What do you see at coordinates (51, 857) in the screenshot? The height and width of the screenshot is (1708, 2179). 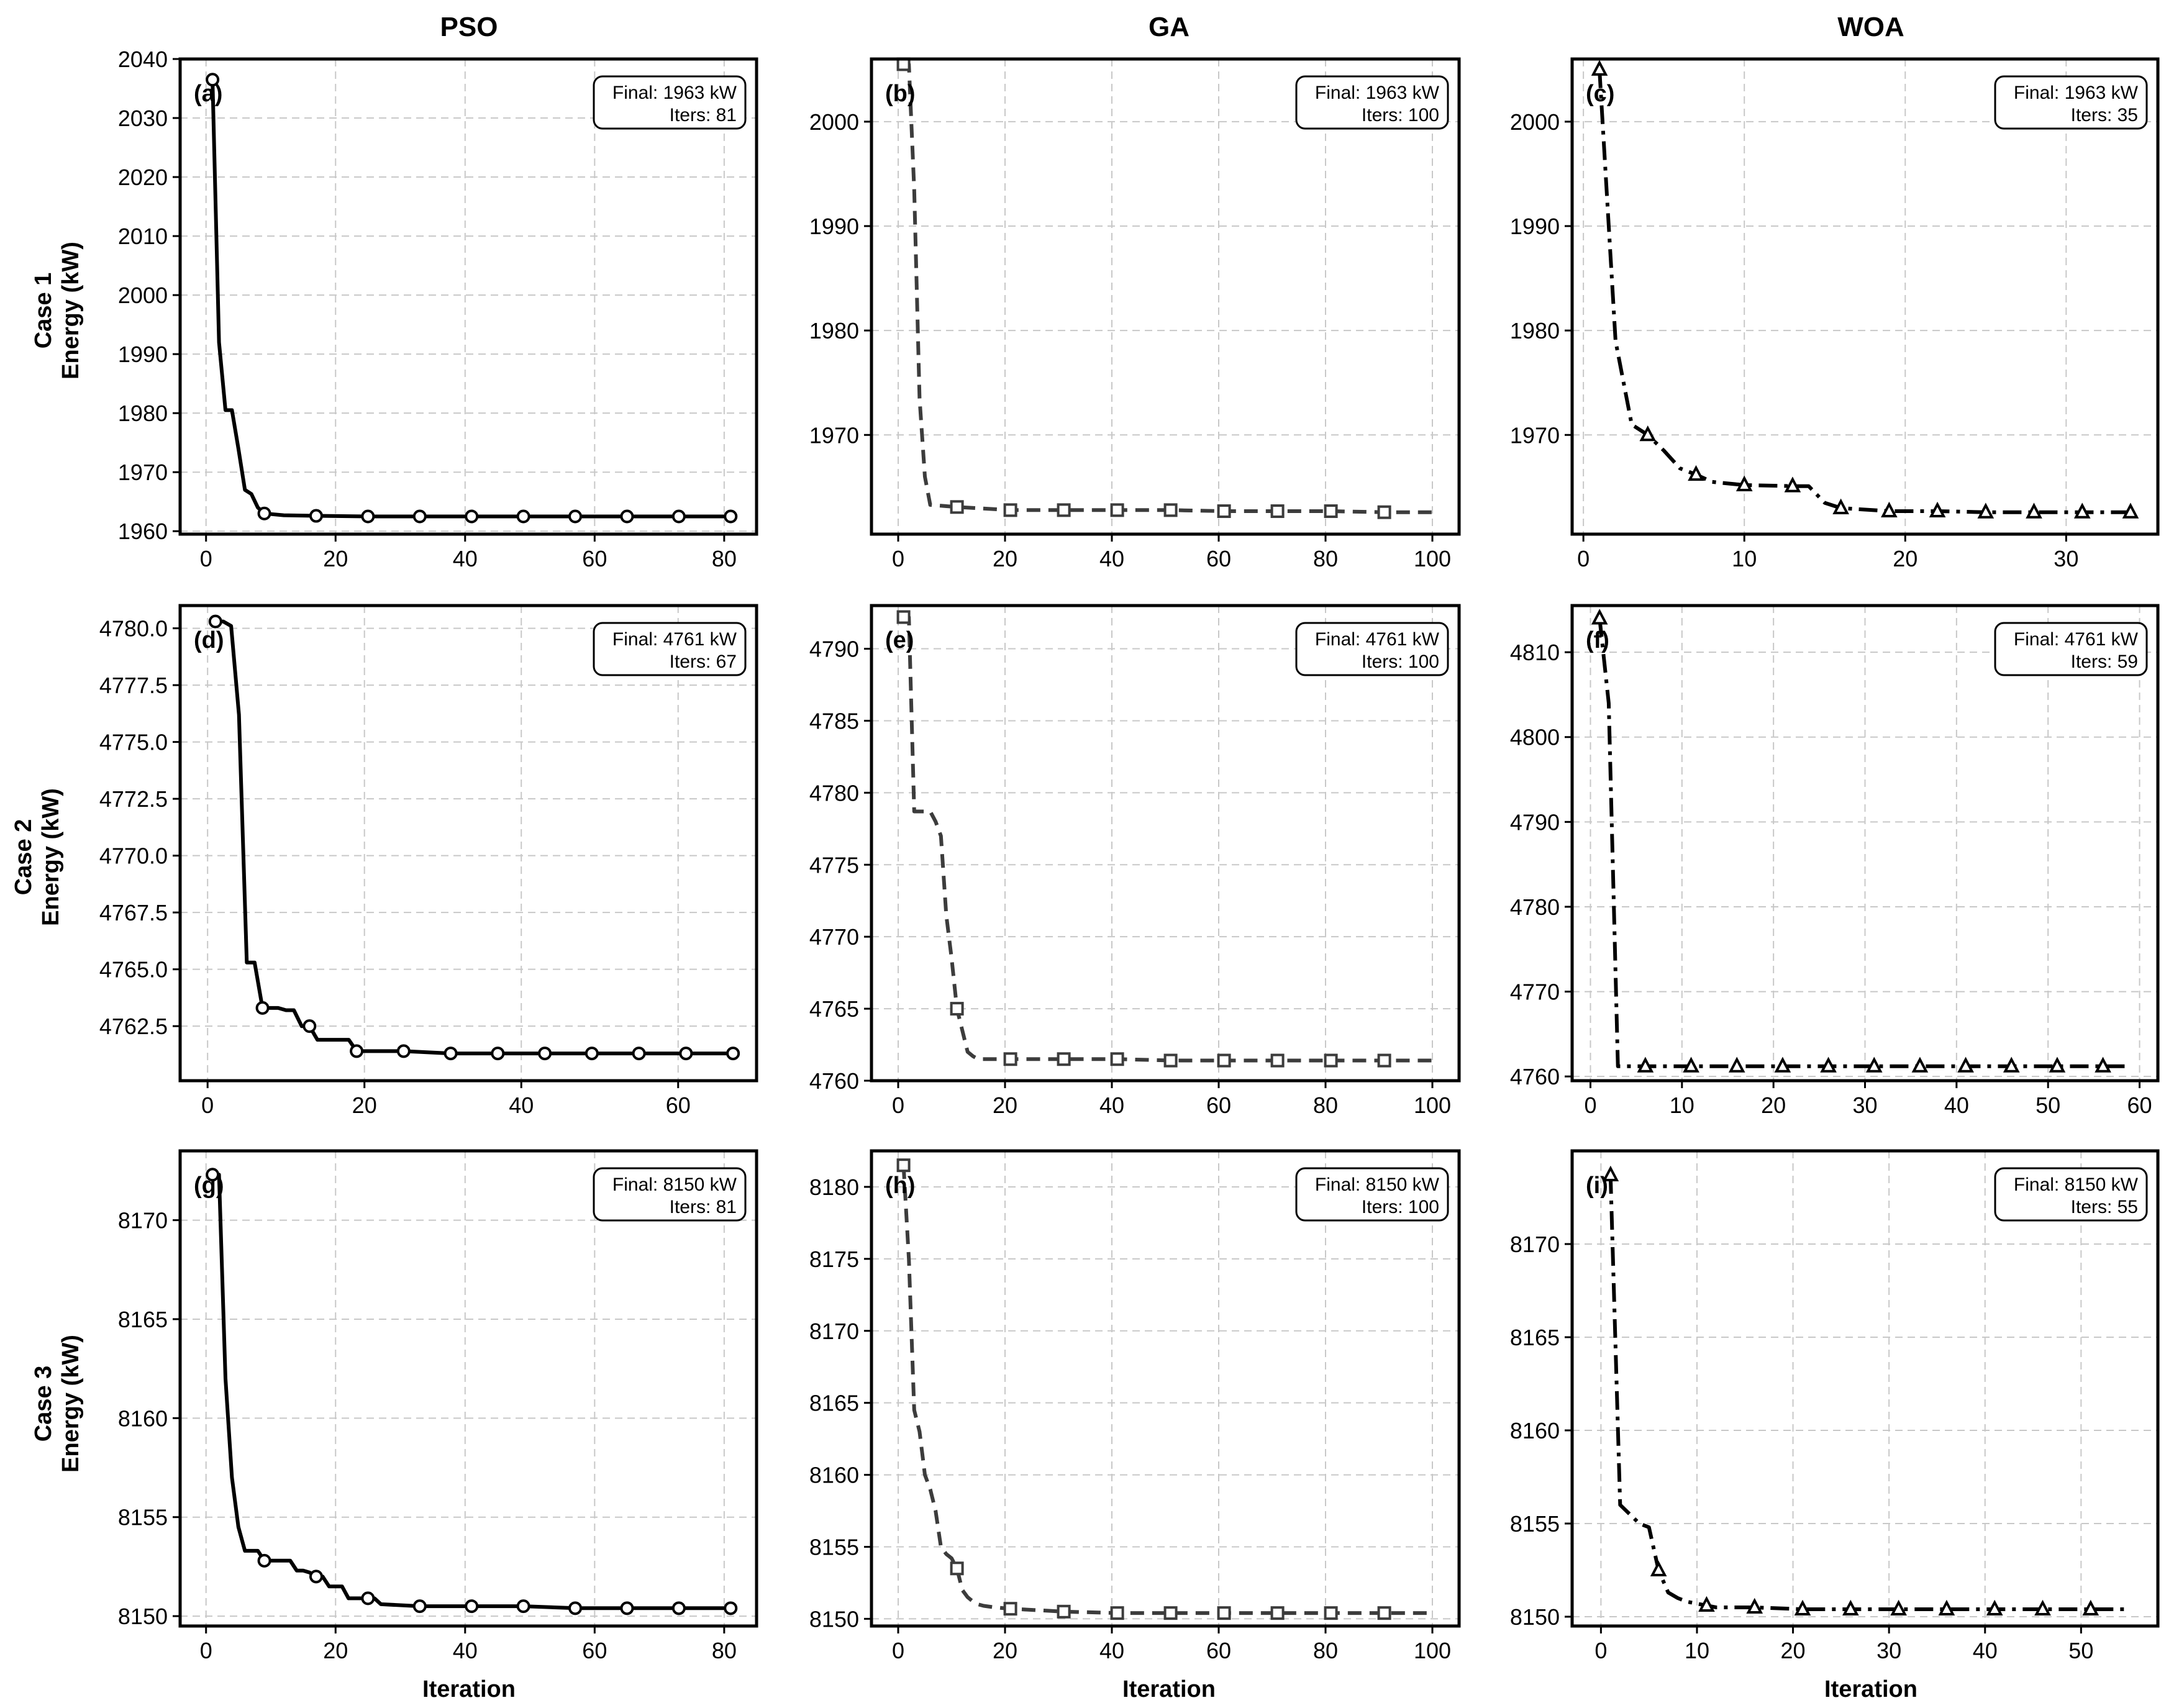 I see `row-ylabel-case-2: Energy (kW)` at bounding box center [51, 857].